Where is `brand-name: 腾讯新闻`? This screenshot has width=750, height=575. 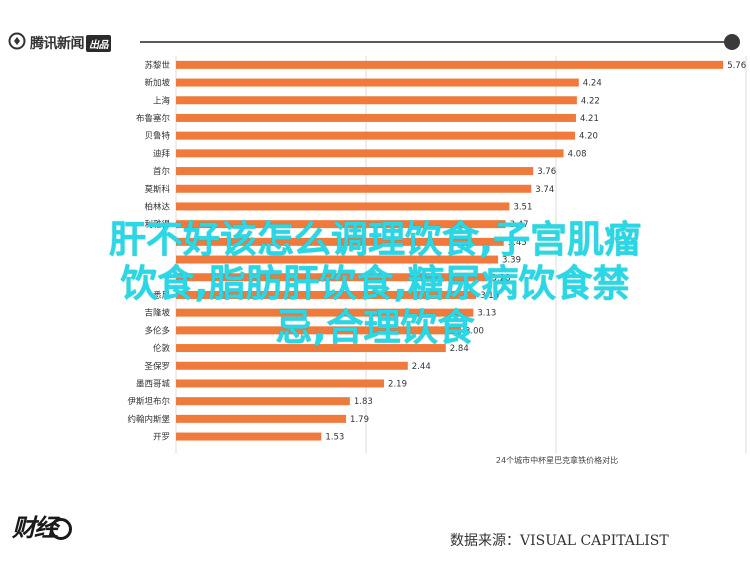 brand-name: 腾讯新闻 is located at coordinates (57, 44).